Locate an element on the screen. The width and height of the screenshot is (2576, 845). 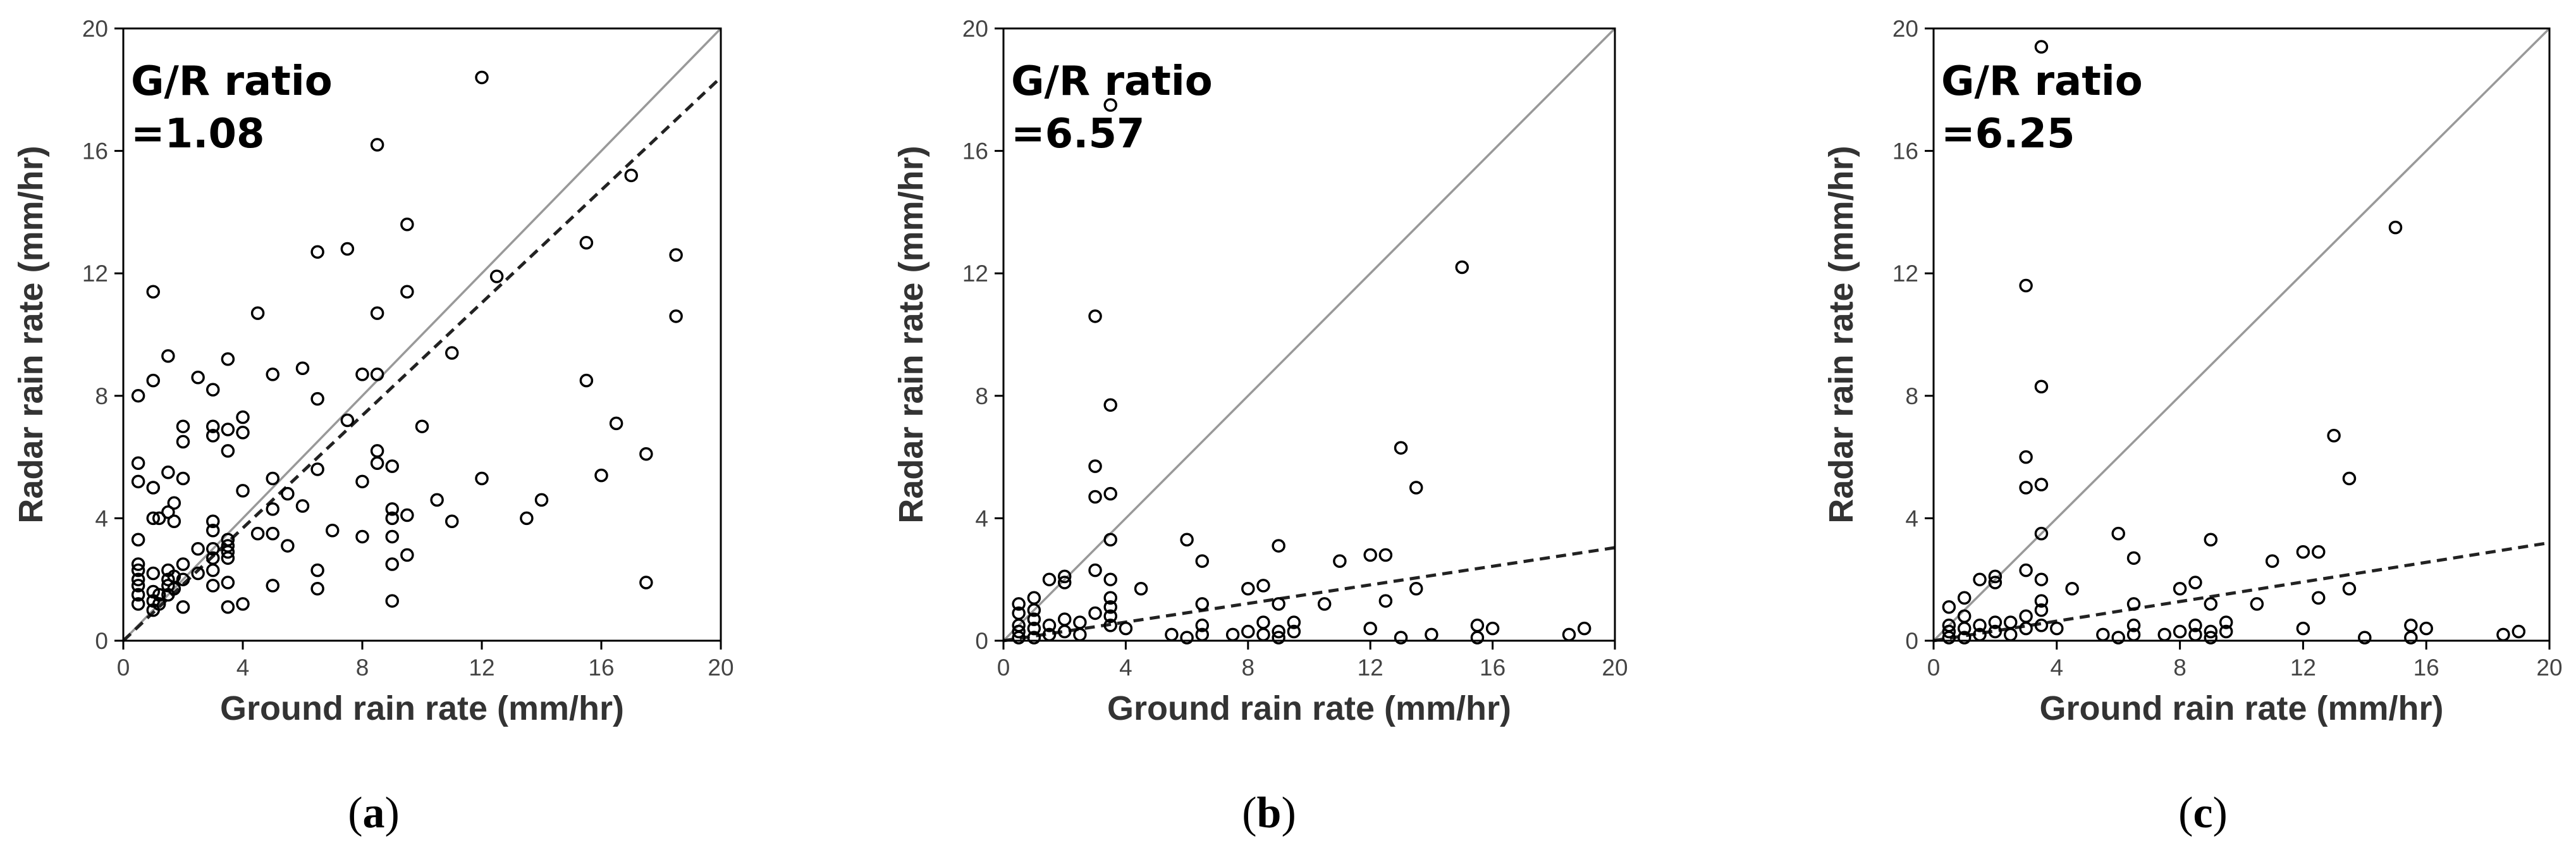
panel-label-close: ) is located at coordinates (2220, 813).